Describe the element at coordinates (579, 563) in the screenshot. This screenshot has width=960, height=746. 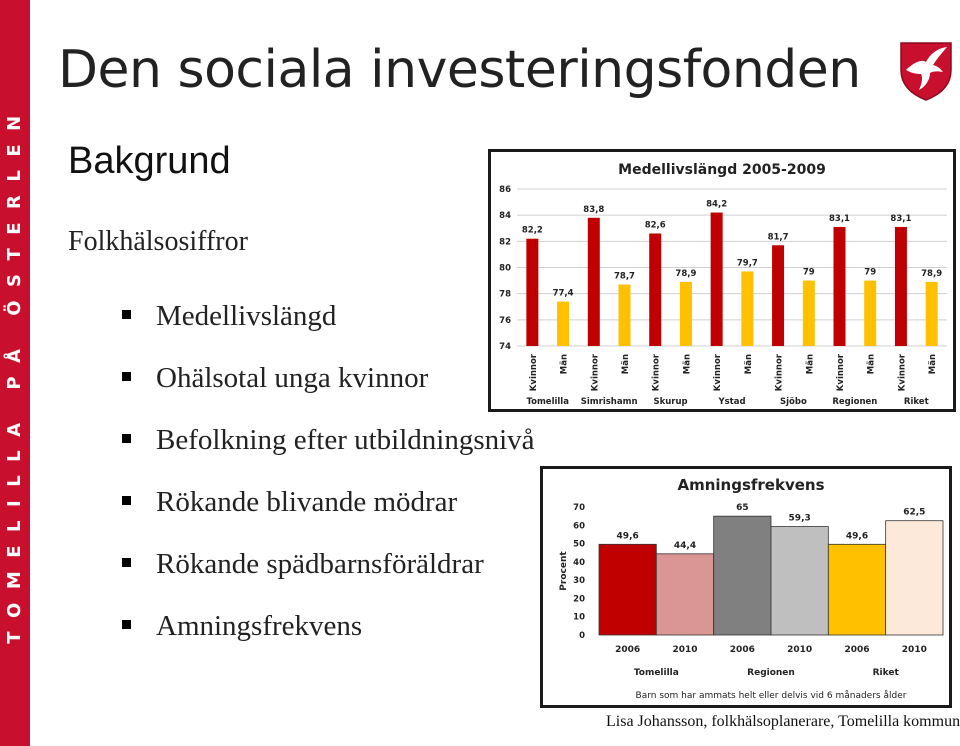
I see `y-tick-label: 40` at that location.